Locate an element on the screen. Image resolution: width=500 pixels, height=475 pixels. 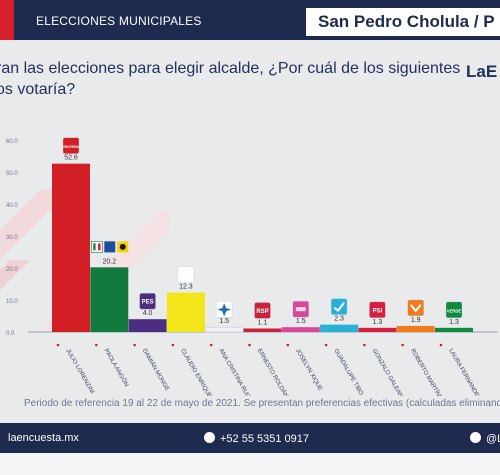
phone-group: +52 55 5351 0917 is located at coordinates (256, 438).